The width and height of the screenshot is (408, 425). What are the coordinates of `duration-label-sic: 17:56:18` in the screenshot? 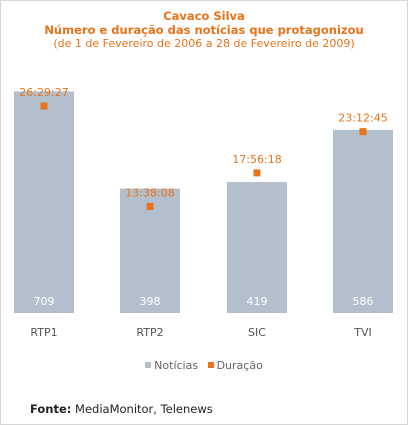 It's located at (256, 159).